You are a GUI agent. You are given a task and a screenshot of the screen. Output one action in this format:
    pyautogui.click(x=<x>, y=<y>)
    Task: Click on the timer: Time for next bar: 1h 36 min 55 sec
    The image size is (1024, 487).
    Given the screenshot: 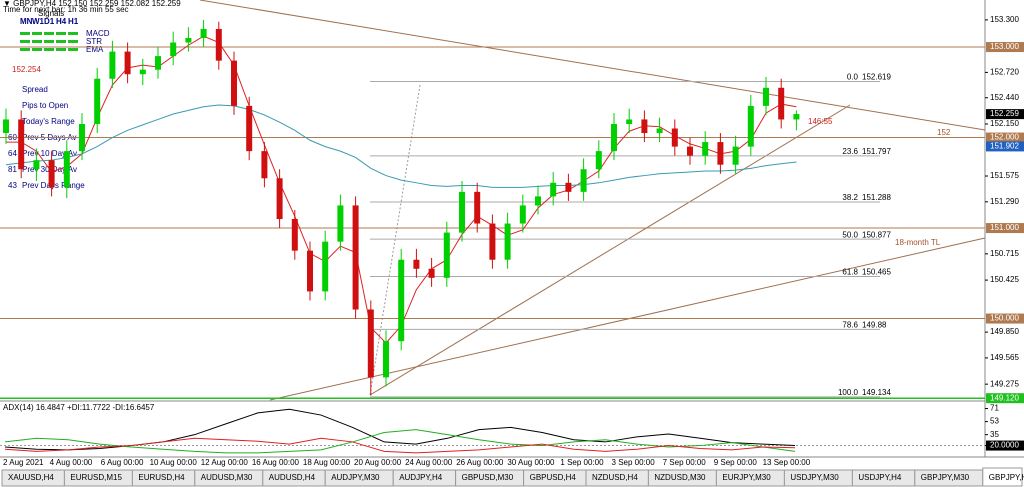 What is the action you would take?
    pyautogui.click(x=66, y=9)
    